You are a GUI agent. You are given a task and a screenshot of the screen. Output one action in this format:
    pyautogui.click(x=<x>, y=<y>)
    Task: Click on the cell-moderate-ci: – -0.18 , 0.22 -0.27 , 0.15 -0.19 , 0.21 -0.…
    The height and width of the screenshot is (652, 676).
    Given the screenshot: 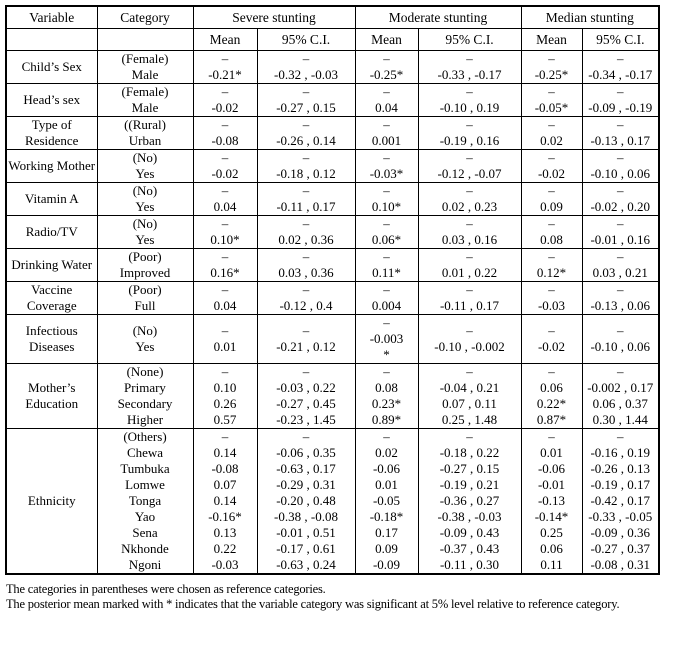 What is the action you would take?
    pyautogui.click(x=469, y=501)
    